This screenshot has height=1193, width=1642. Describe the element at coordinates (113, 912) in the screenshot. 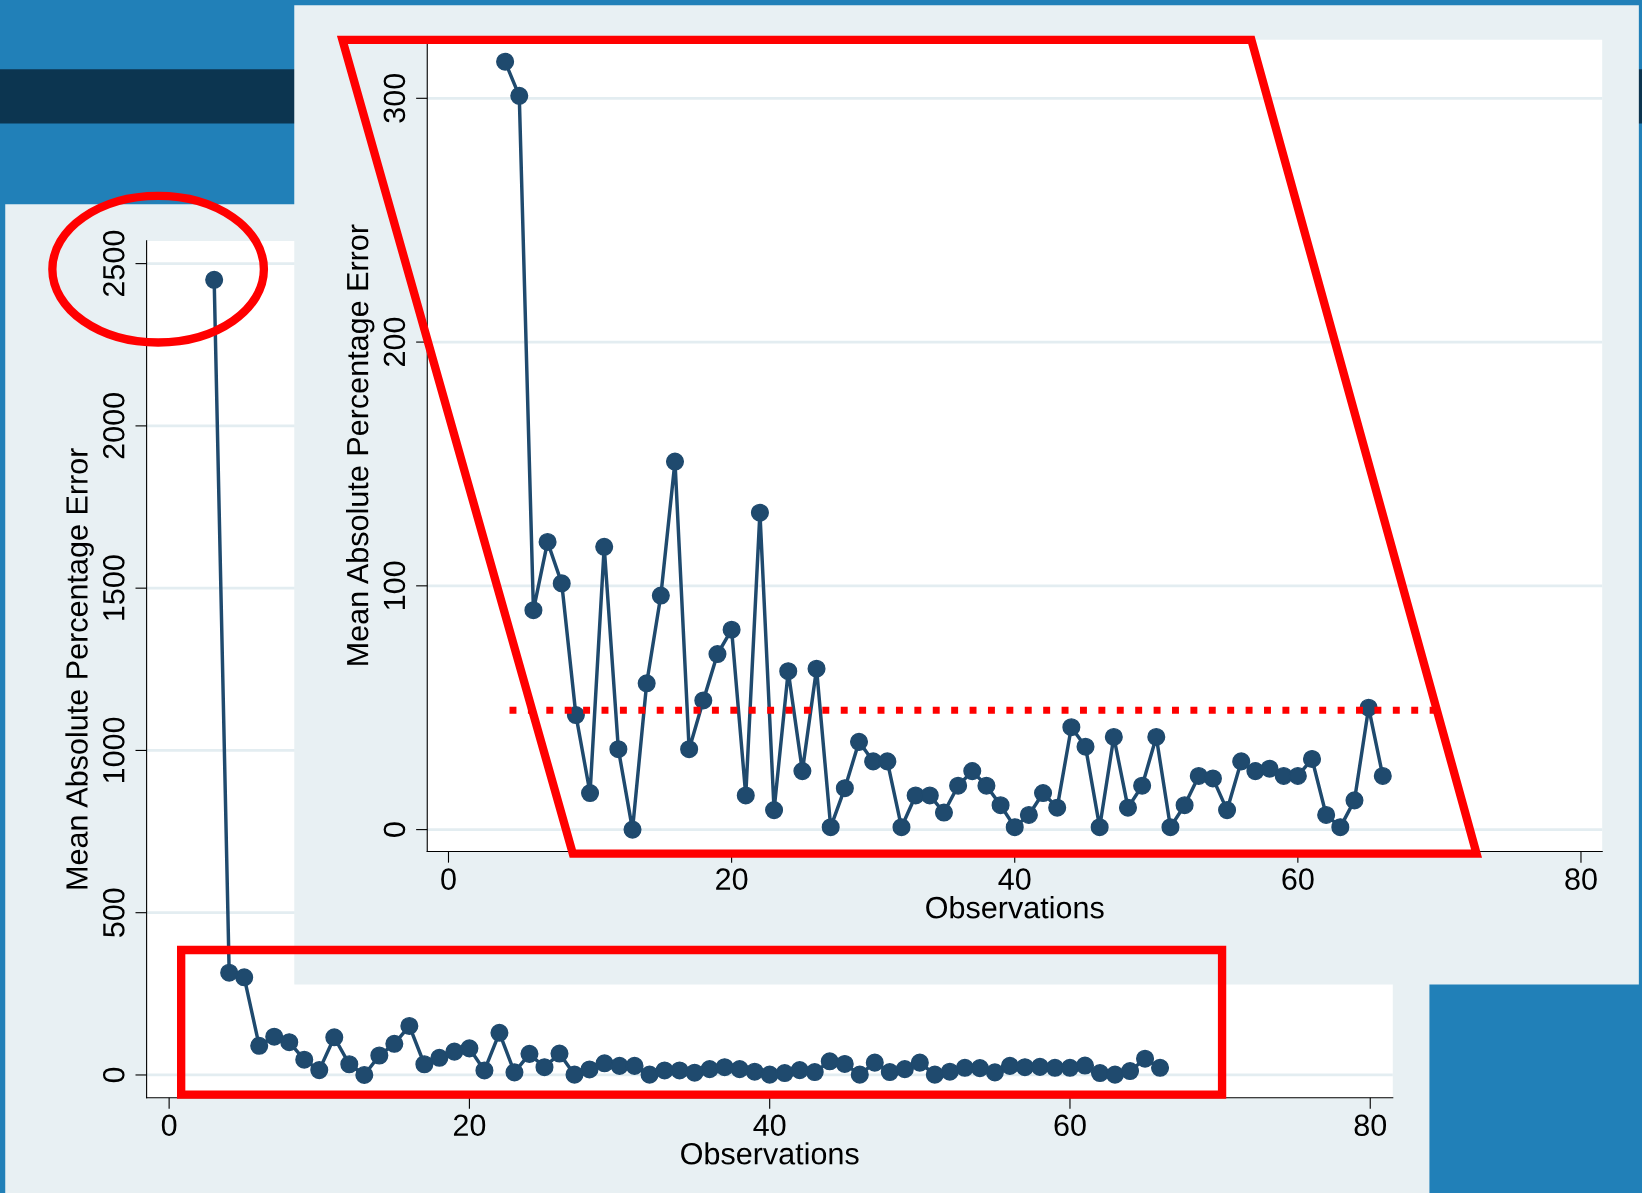

I see `y-tick-label: 500` at that location.